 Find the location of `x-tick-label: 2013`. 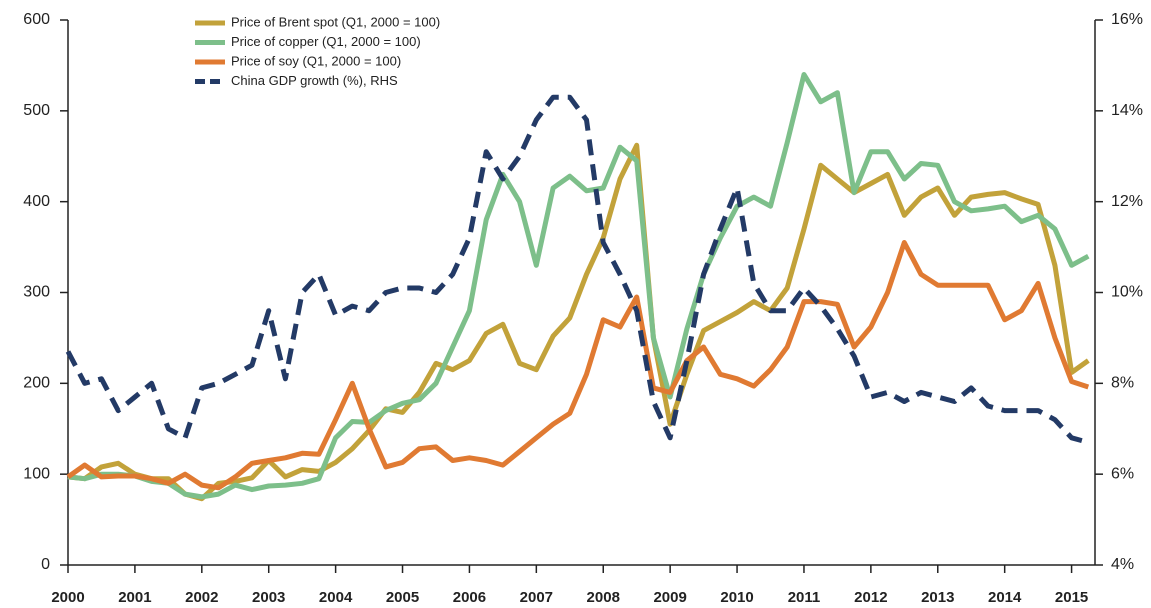

x-tick-label: 2013 is located at coordinates (937, 597).